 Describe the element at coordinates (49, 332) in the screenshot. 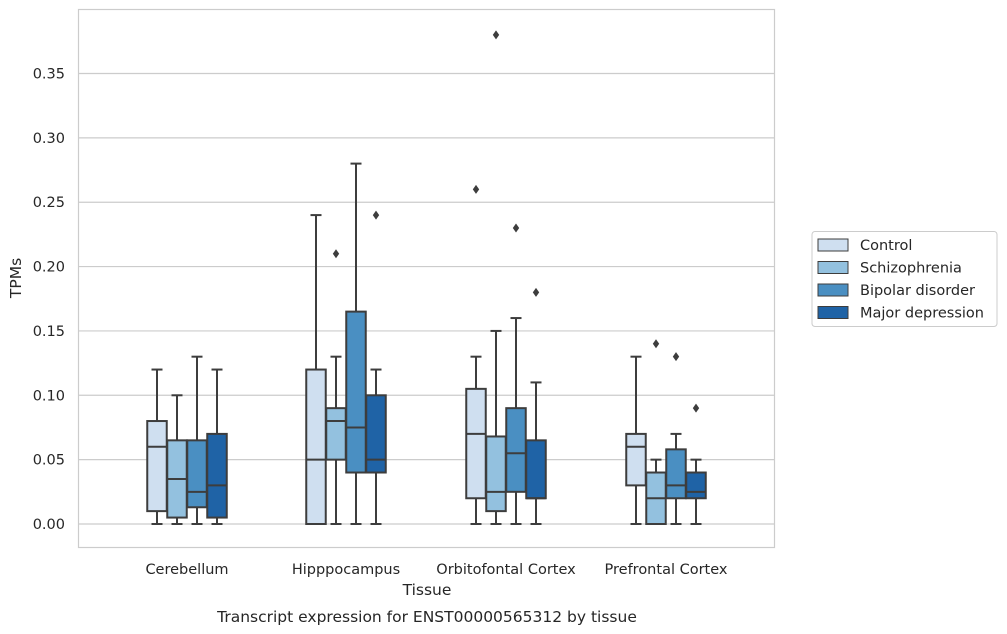

I see `y-tick-label: 0.15` at that location.